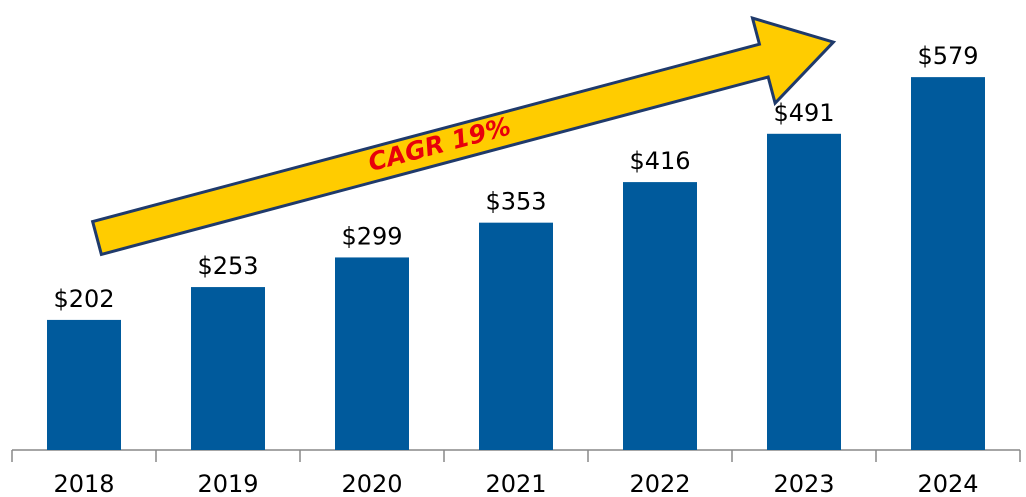 Image resolution: width=1026 pixels, height=497 pixels. Describe the element at coordinates (659, 483) in the screenshot. I see `x-tick-label: 2022` at that location.